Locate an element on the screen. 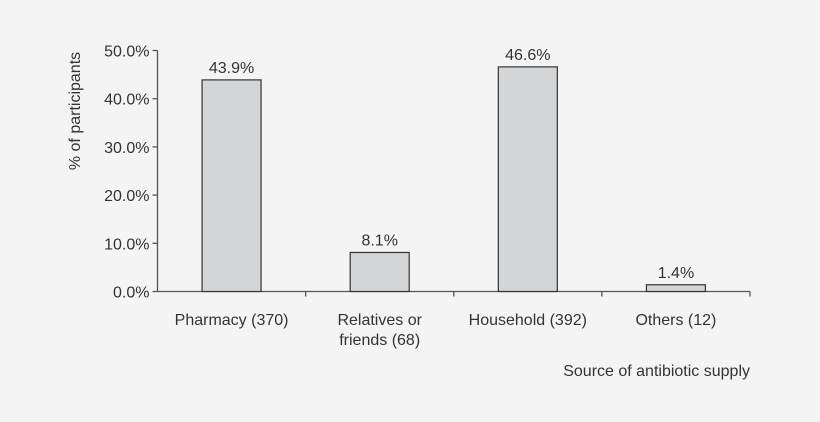 The width and height of the screenshot is (820, 422). y-tick-label: 10.0% is located at coordinates (126, 244).